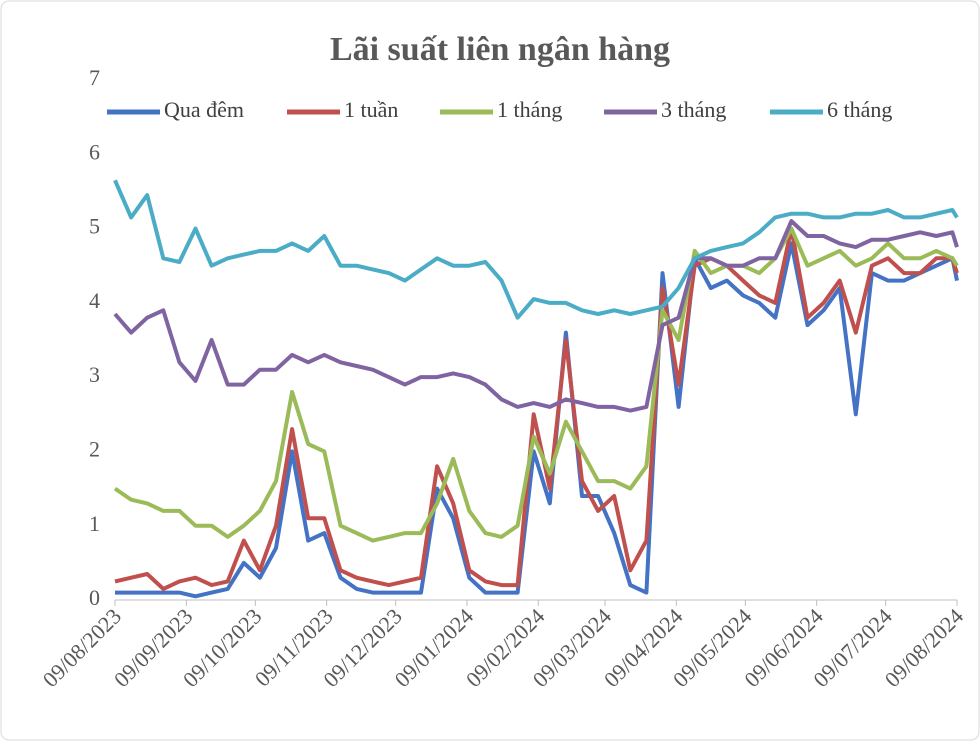  Describe the element at coordinates (94, 374) in the screenshot. I see `y-tick-label: 3` at that location.